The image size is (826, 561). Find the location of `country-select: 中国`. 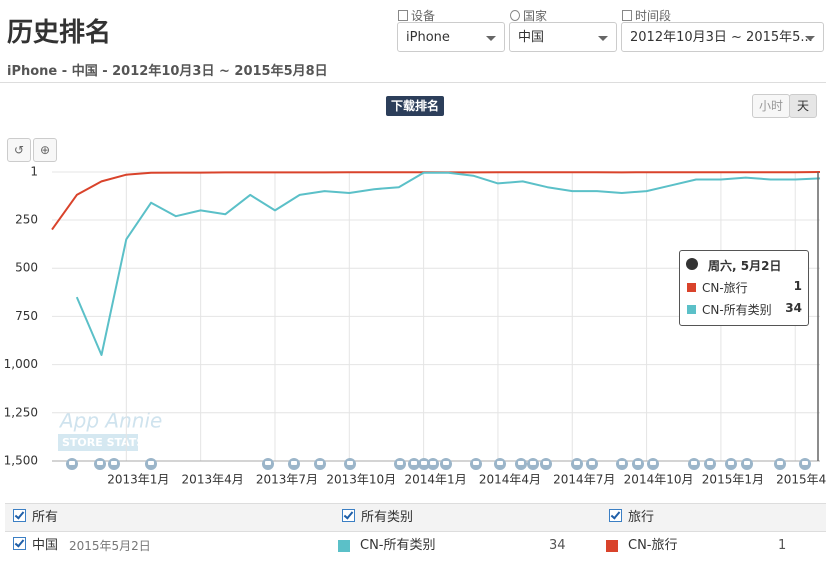

country-select: 中国 is located at coordinates (563, 37).